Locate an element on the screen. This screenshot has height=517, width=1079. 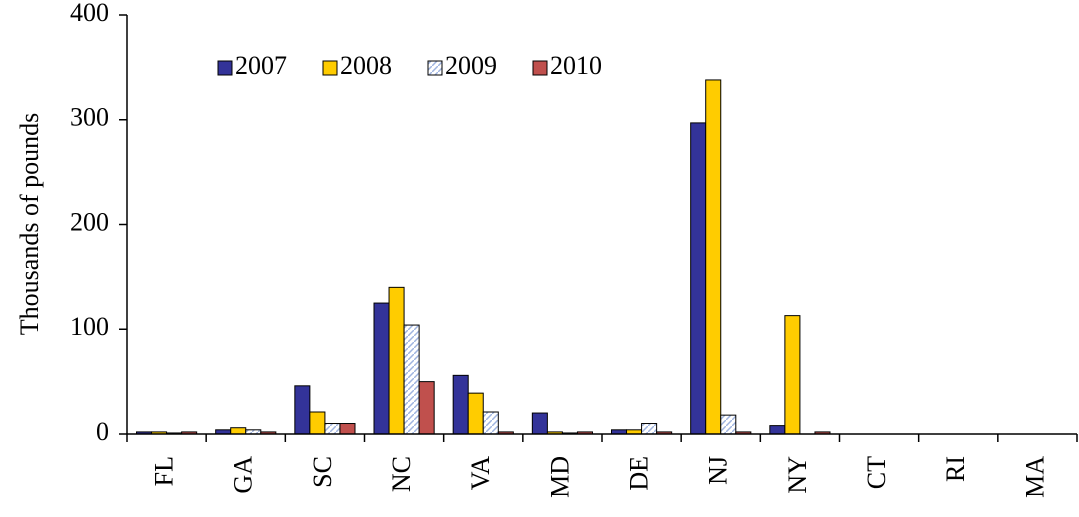
x-tick-label: CT is located at coordinates (876, 472).